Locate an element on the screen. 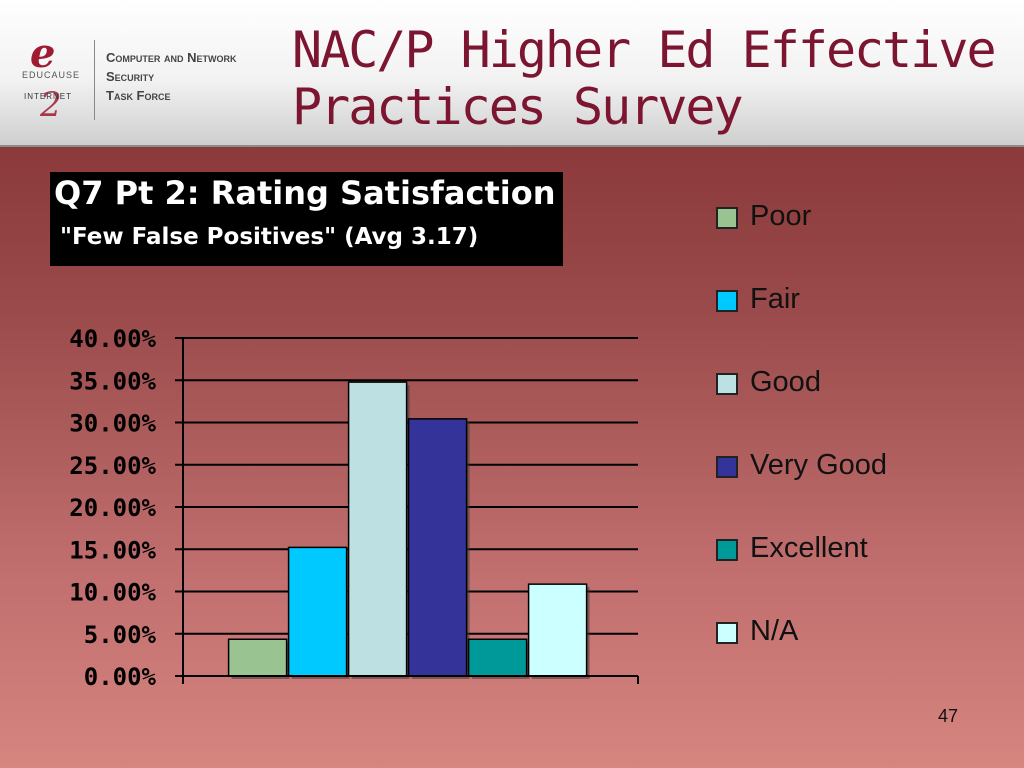  legend-label: Poor is located at coordinates (781, 216).